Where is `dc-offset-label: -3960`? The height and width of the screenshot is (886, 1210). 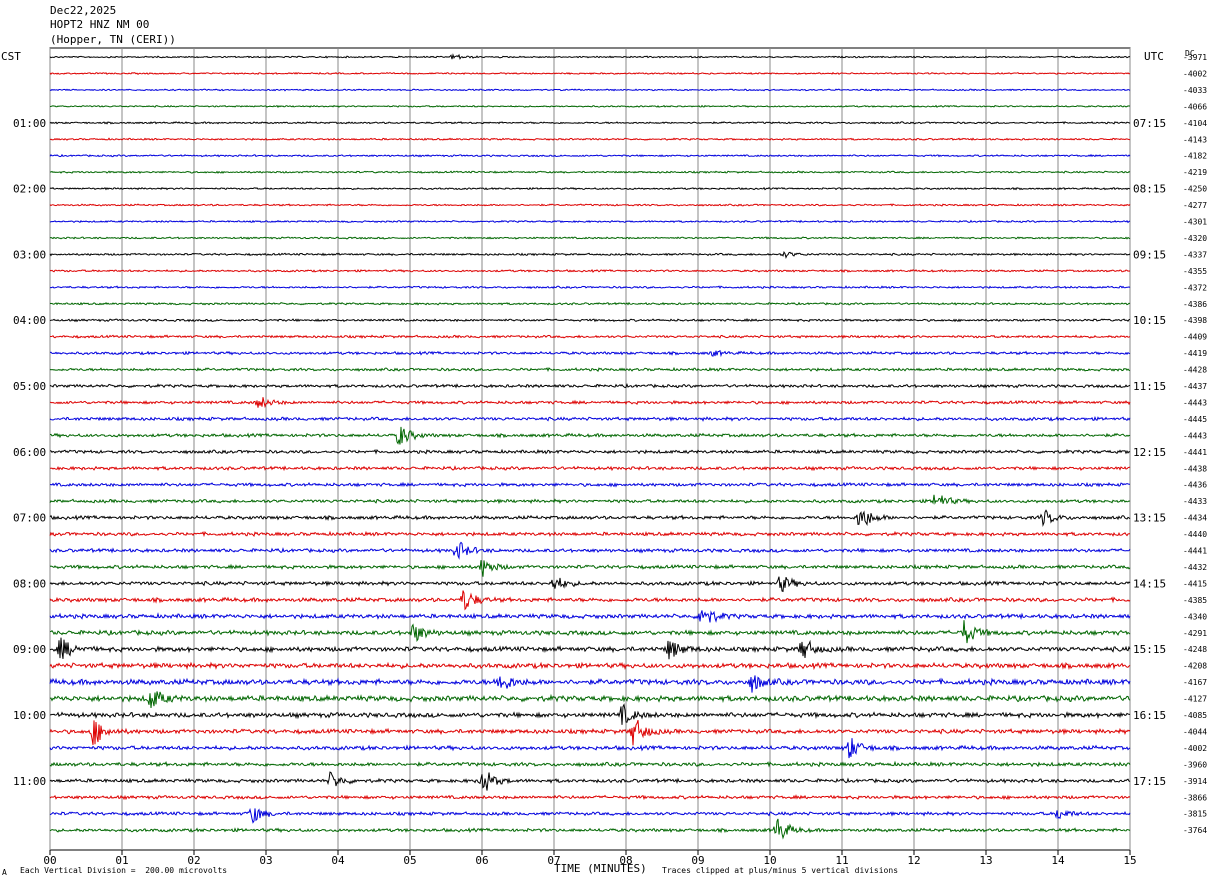 dc-offset-label: -3960 is located at coordinates (1195, 764).